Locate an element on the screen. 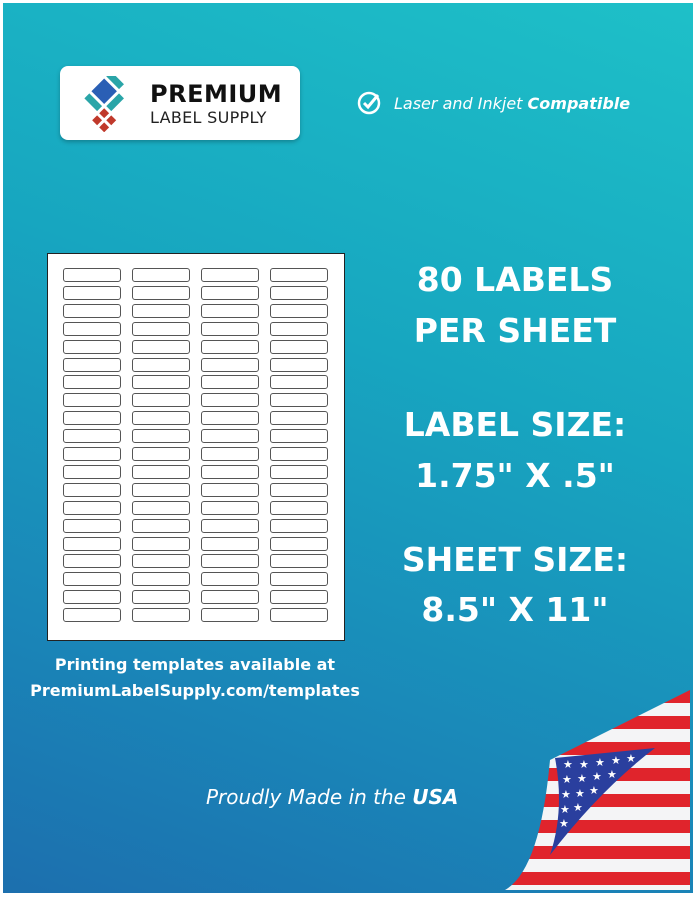  logo-mark-icon is located at coordinates (104, 104).